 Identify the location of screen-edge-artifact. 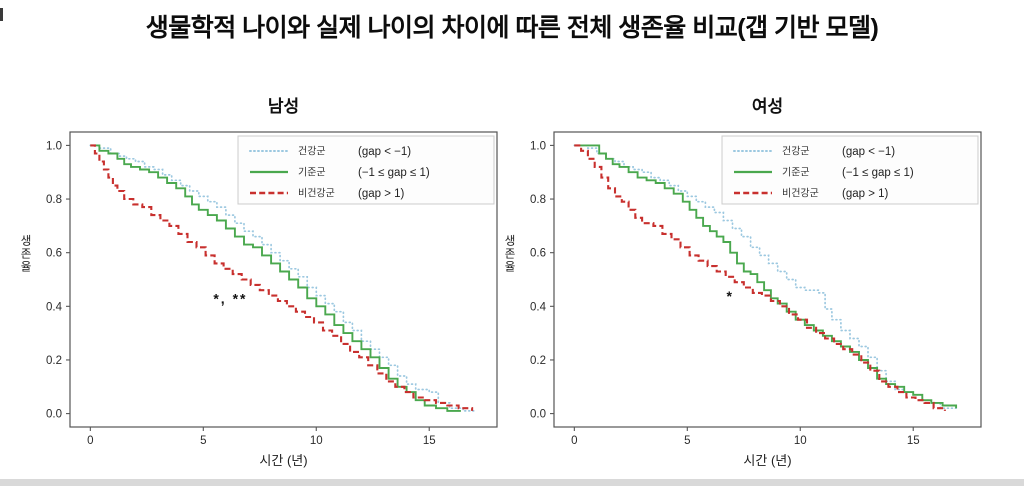
(1, 14).